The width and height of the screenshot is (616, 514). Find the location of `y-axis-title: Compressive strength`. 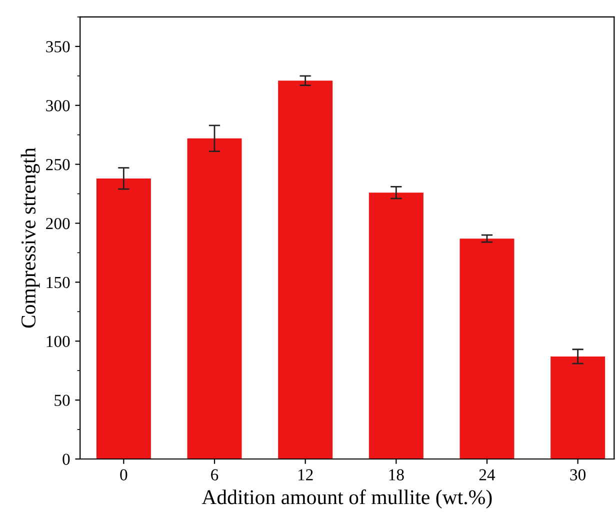

y-axis-title: Compressive strength is located at coordinates (30, 238).